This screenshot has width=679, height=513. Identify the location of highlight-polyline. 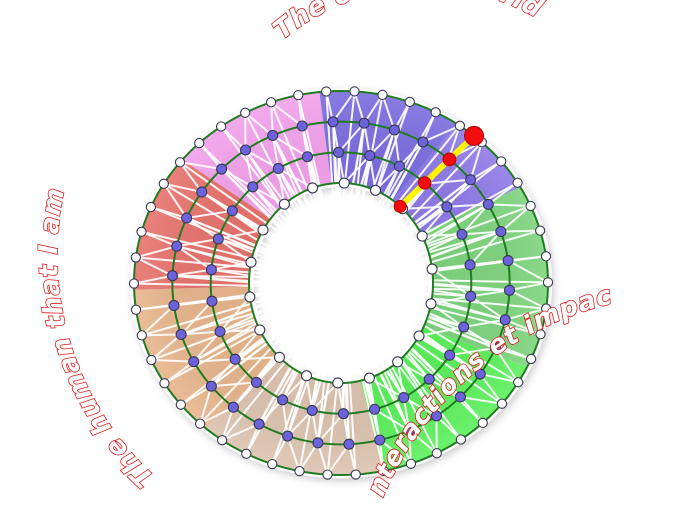
(437, 171).